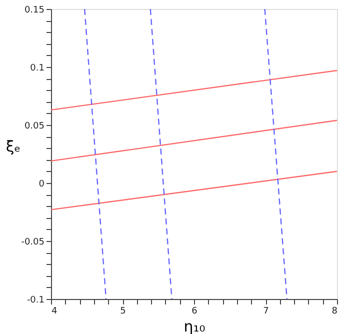  I want to click on x-tick-label: 6, so click(195, 311).